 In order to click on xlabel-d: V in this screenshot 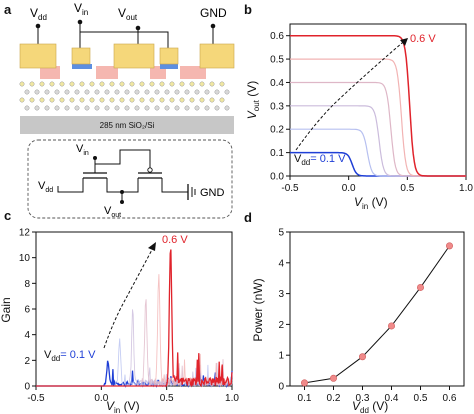, I will do `click(356, 406)`.